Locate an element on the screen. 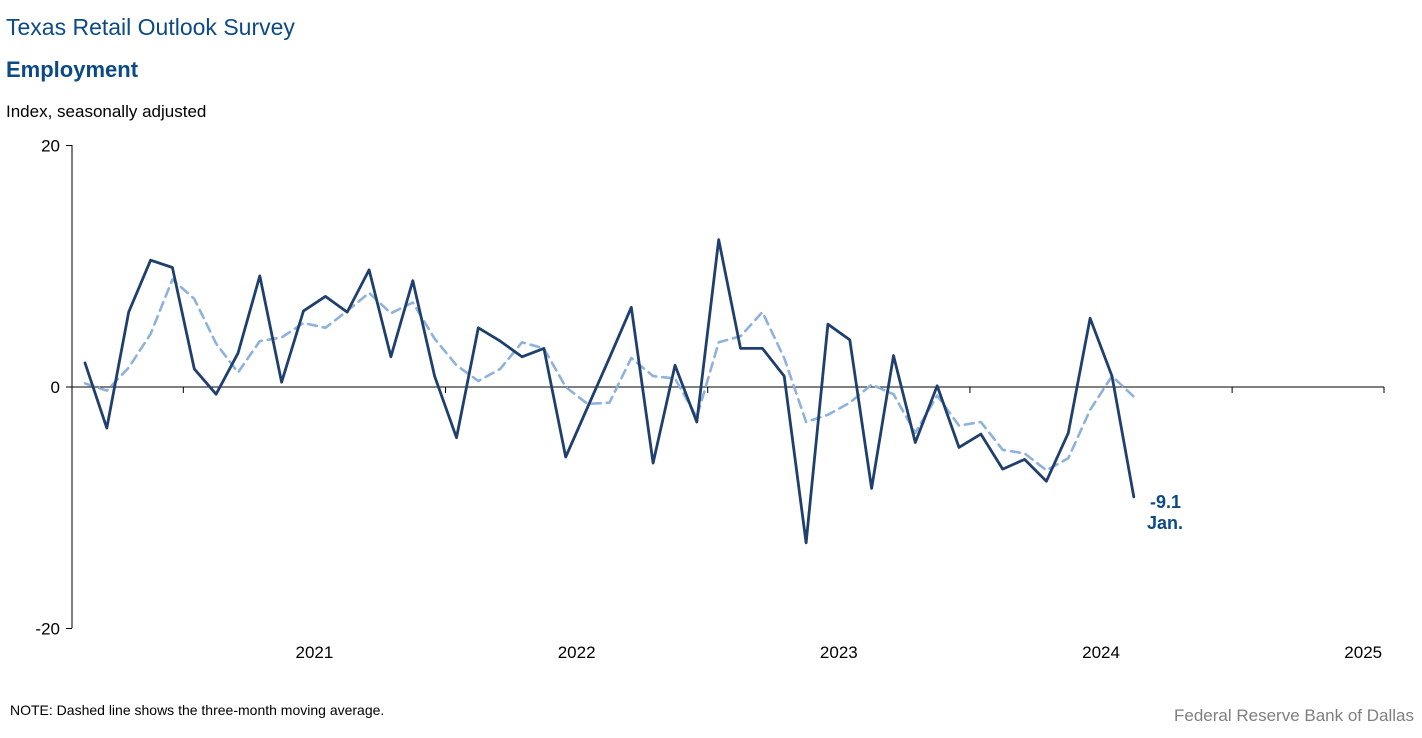  last-month-annotation: Jan. is located at coordinates (1165, 523).